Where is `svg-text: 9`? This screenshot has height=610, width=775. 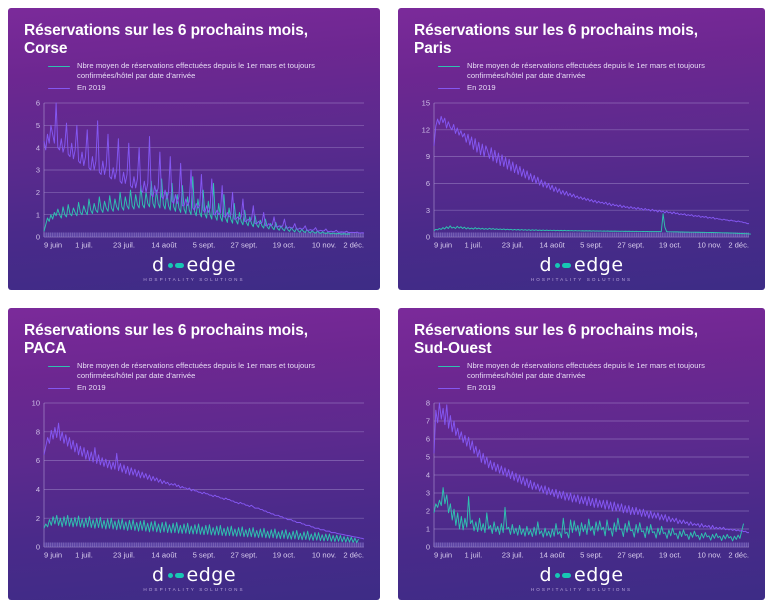
svg-text: 9 is located at coordinates (428, 156).